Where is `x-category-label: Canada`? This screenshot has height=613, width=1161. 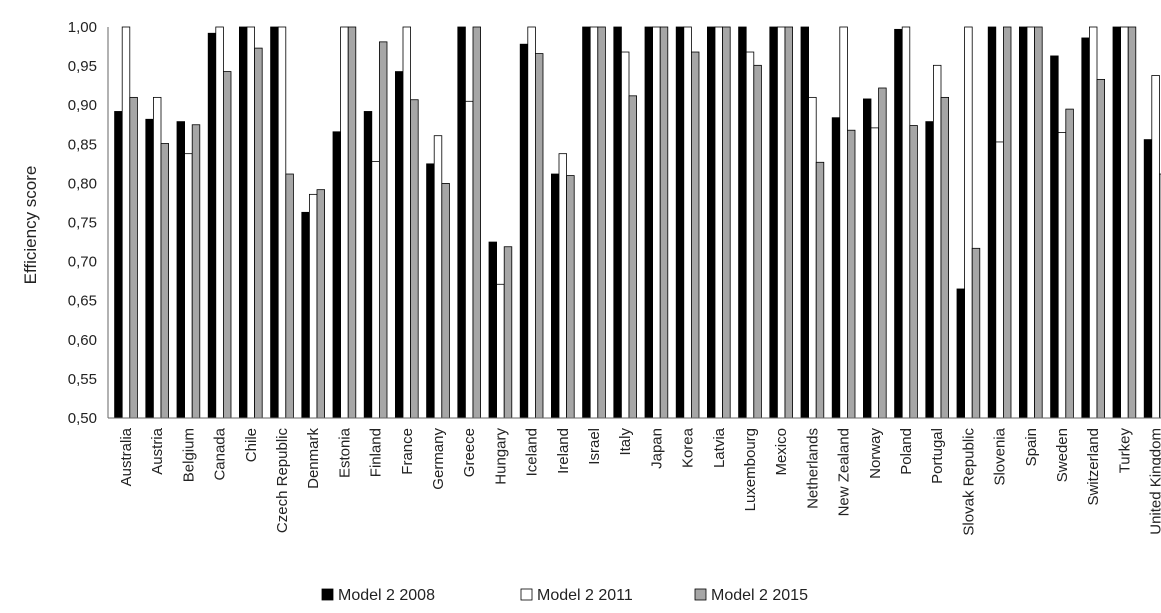
x-category-label: Canada is located at coordinates (220, 453).